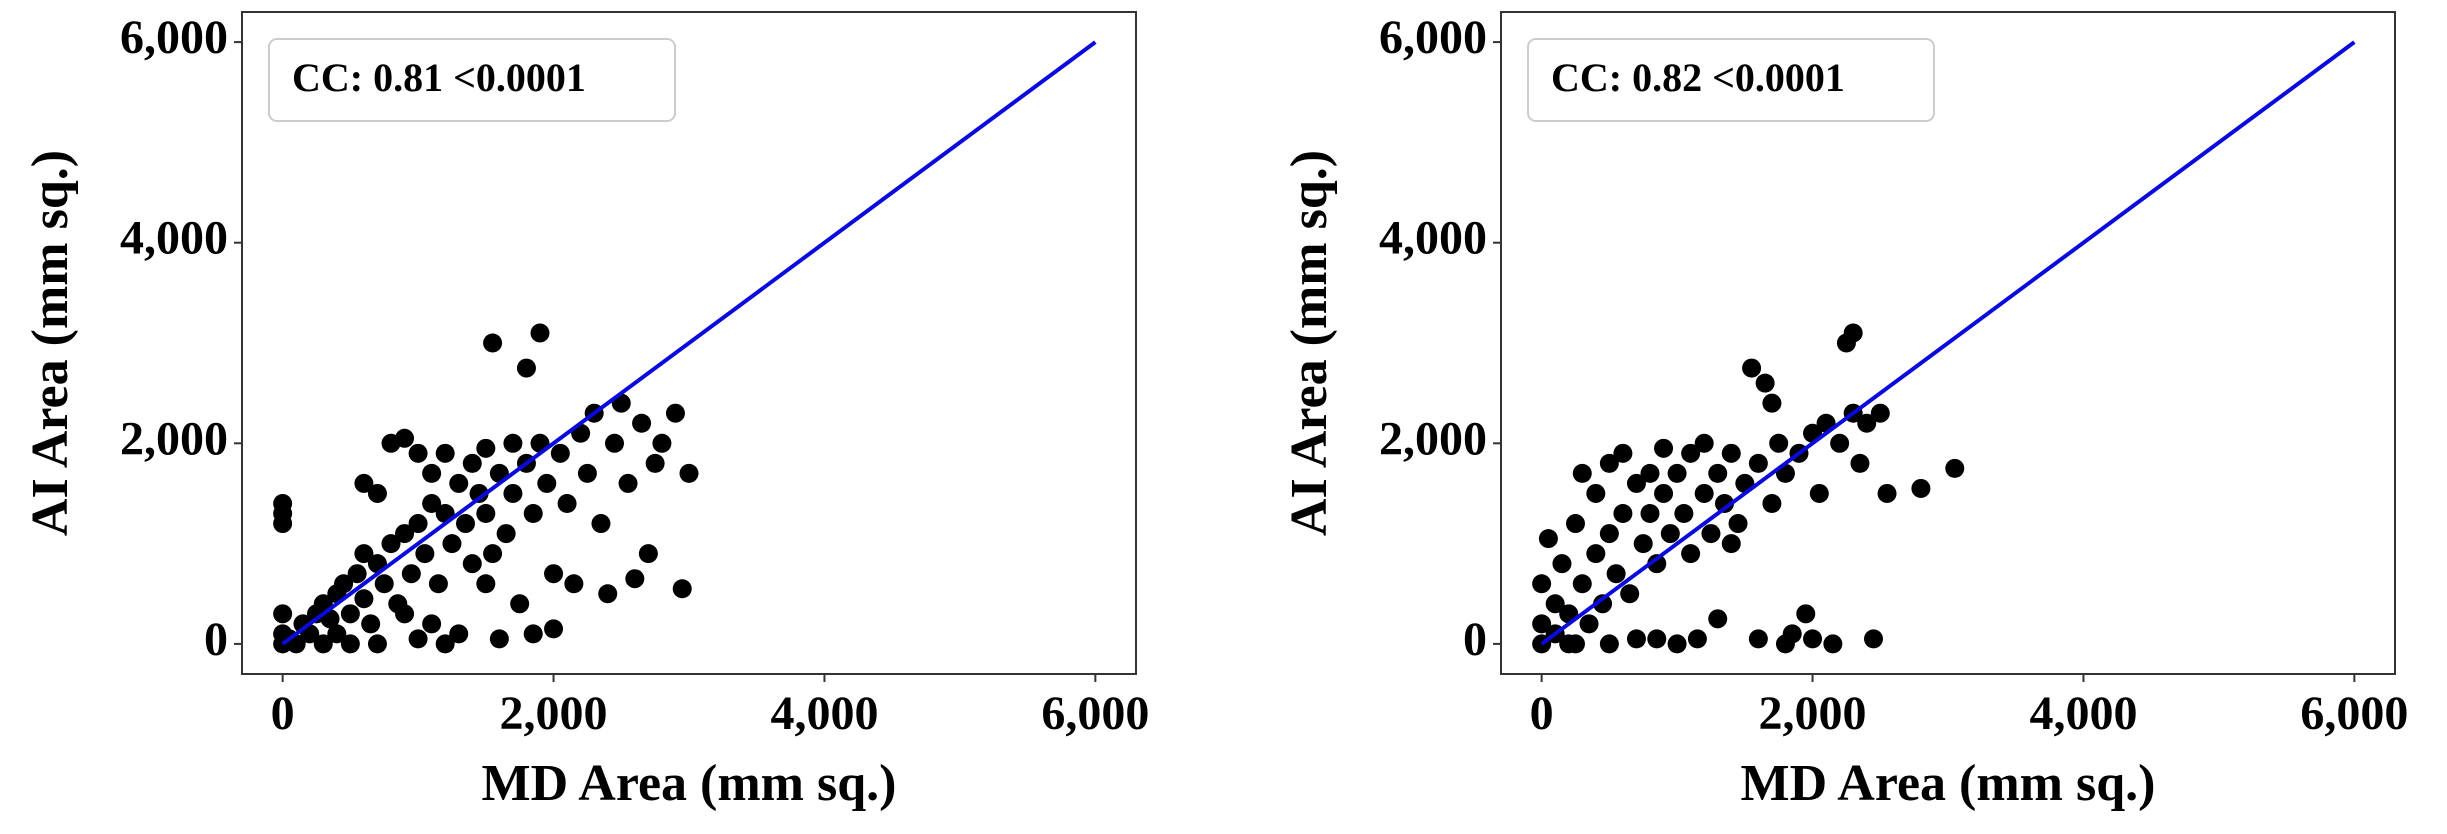 Image resolution: width=2447 pixels, height=834 pixels. I want to click on x-axis-label: MD Area (mm sq.), so click(689, 783).